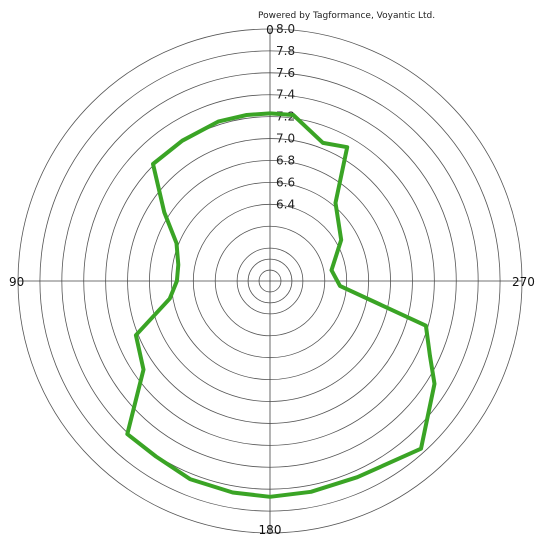 The image size is (539, 536). What do you see at coordinates (16, 282) in the screenshot?
I see `angle-label-90: 90` at bounding box center [16, 282].